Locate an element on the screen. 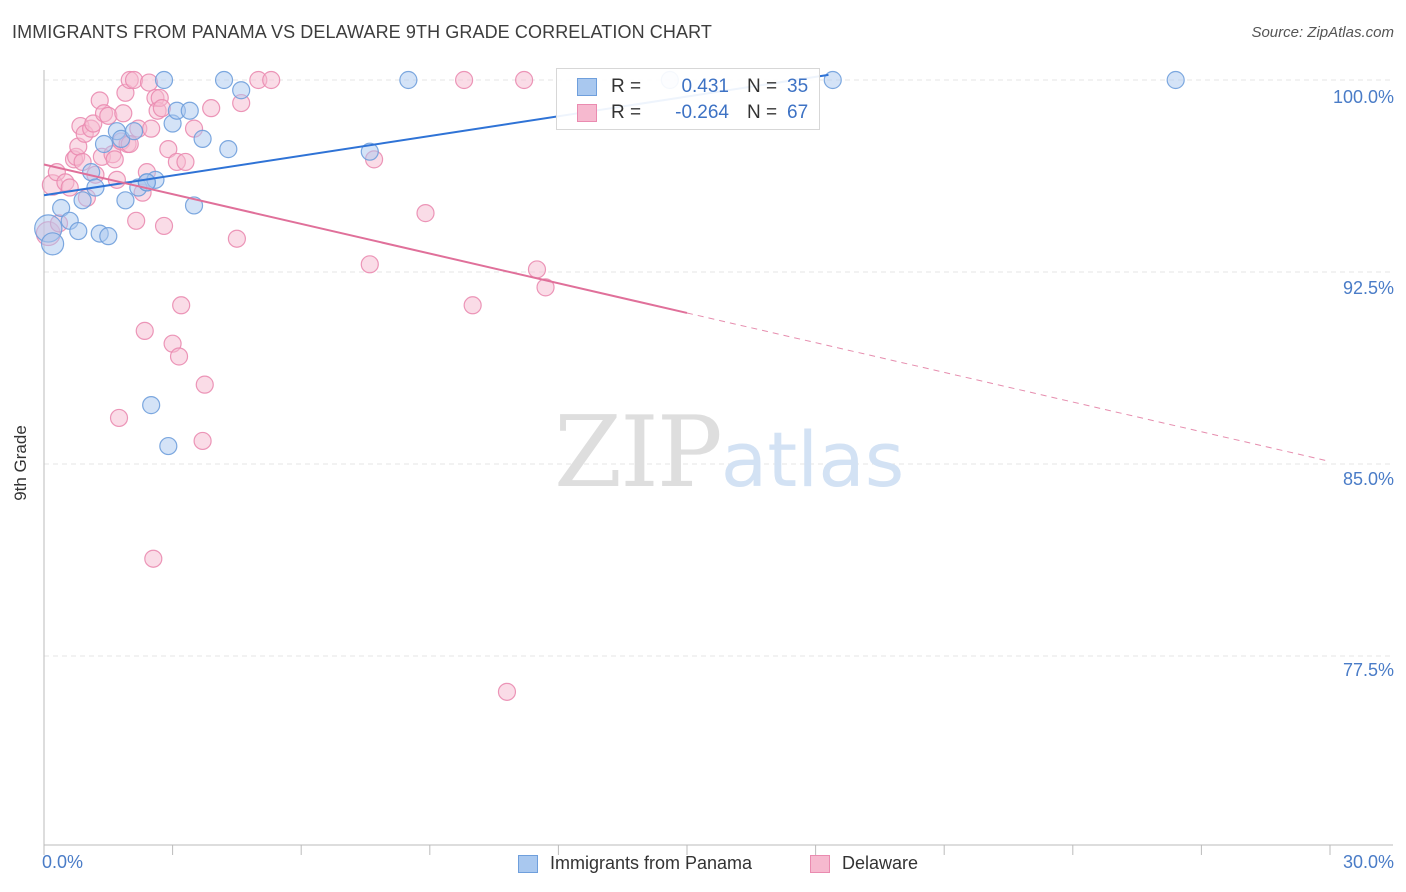  x-tick-label-min: 0.0% is located at coordinates (63, 862).